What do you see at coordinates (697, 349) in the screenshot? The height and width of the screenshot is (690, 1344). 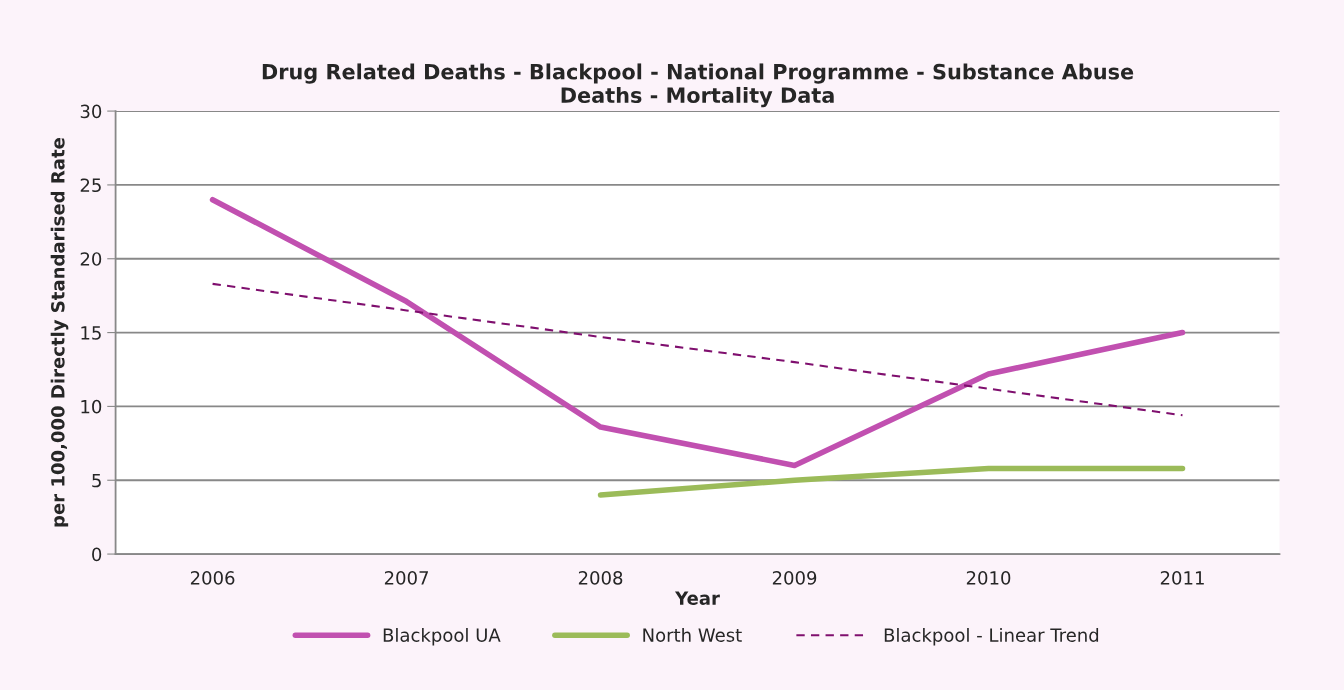 I see `line-series` at bounding box center [697, 349].